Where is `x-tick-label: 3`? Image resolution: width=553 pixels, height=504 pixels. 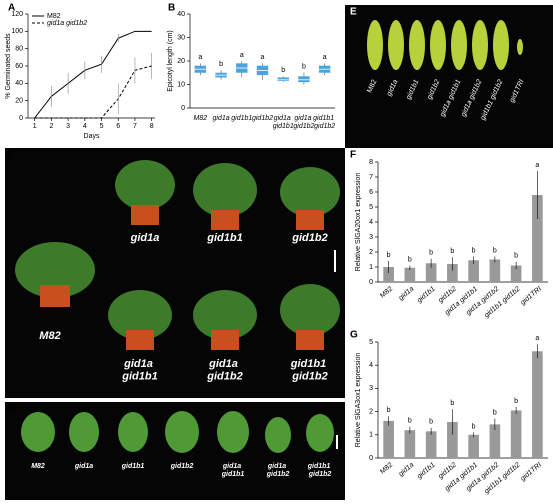 x-tick-label: 3 is located at coordinates (68, 126).